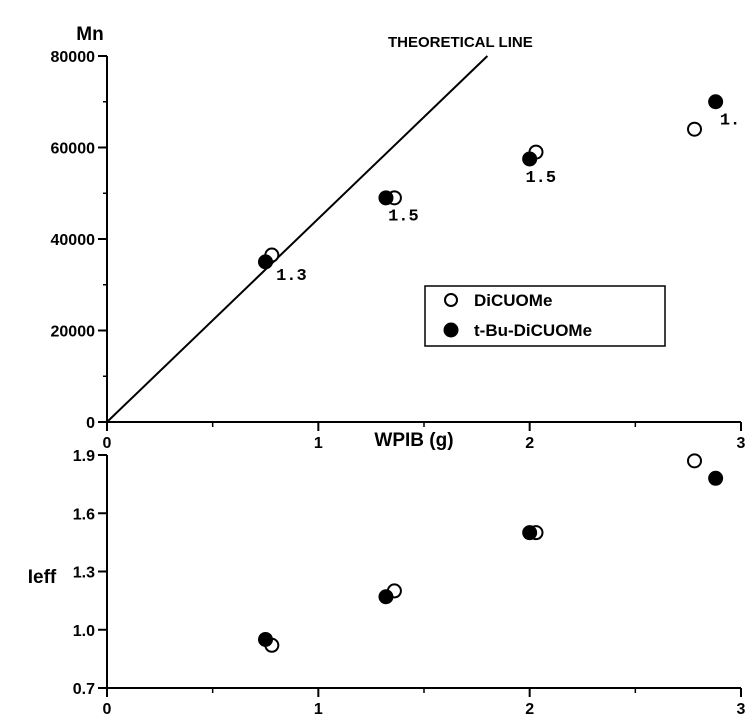 The height and width of the screenshot is (723, 748). Describe the element at coordinates (84, 631) in the screenshot. I see `y-tick-label: 1.0` at that location.